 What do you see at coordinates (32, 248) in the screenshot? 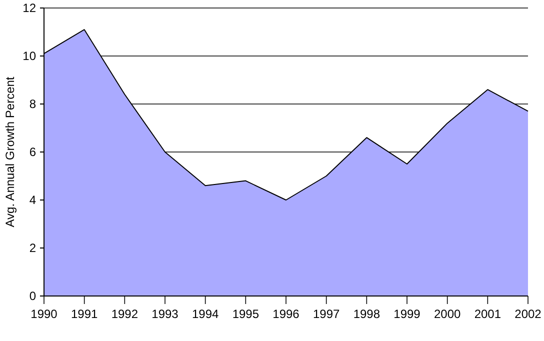
I see `y-tick-label: 2` at bounding box center [32, 248].